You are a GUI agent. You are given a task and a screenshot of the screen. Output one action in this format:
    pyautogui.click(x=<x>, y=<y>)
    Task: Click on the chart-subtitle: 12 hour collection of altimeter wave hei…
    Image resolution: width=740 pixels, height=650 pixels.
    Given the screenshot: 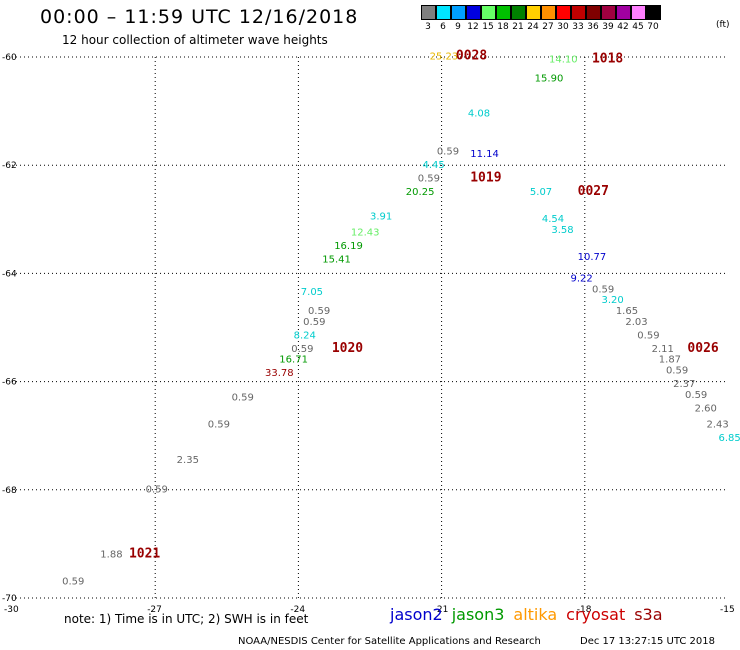 What is the action you would take?
    pyautogui.click(x=195, y=40)
    